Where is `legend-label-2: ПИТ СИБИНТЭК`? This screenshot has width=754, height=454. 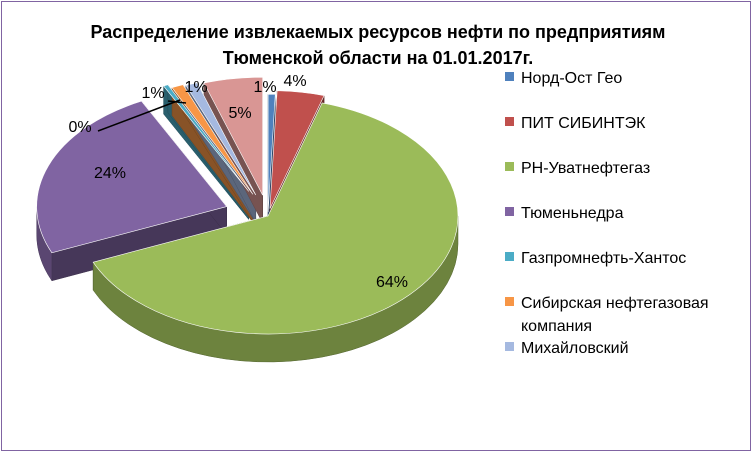
legend-label-2: ПИТ СИБИНТЭК is located at coordinates (583, 123).